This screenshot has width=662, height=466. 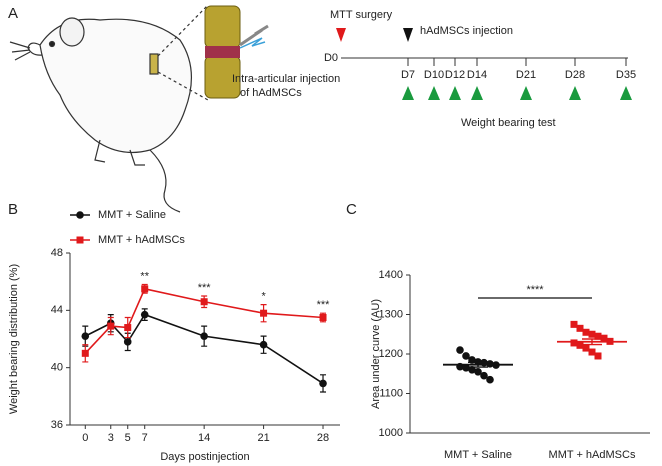 I want to click on x-tick-label: 28, so click(x=323, y=438).